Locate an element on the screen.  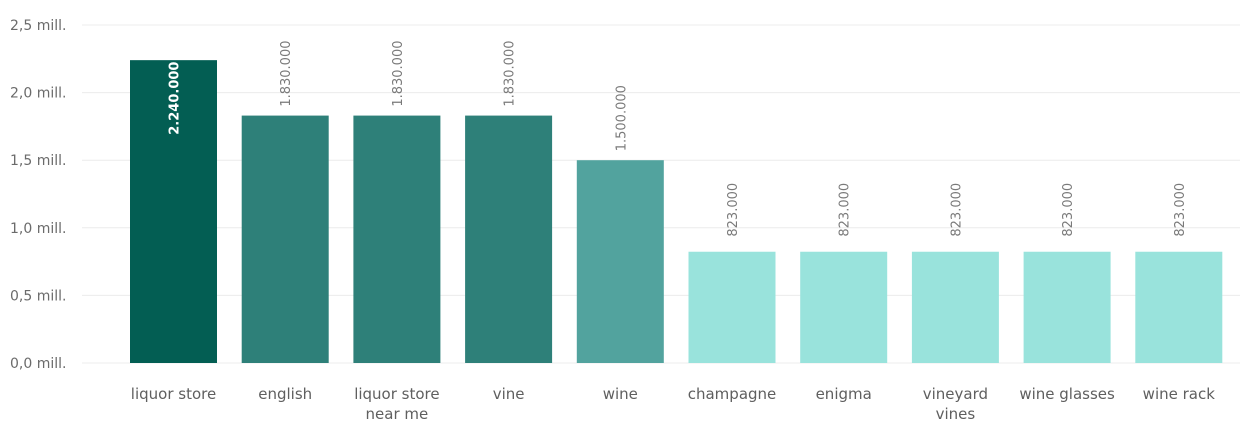
y-tick-label: 2,5 mill. is located at coordinates (38, 26).